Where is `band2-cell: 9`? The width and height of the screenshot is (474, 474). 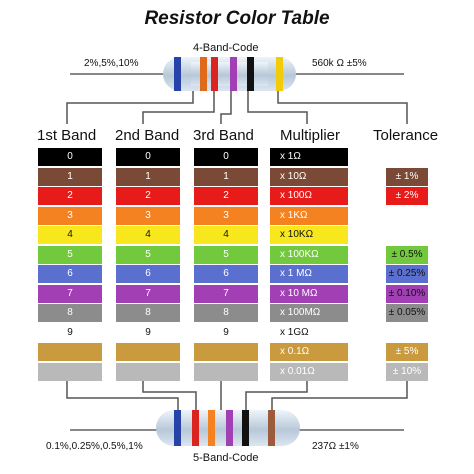 band2-cell: 9 is located at coordinates (148, 332).